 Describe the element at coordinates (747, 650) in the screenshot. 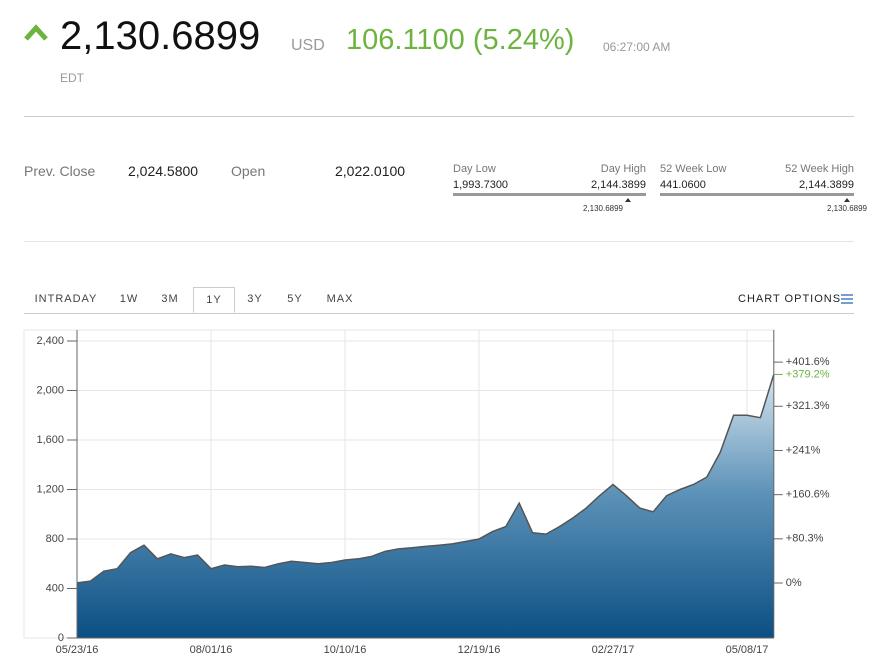

I see `x-tick-label: 05/08/17` at that location.